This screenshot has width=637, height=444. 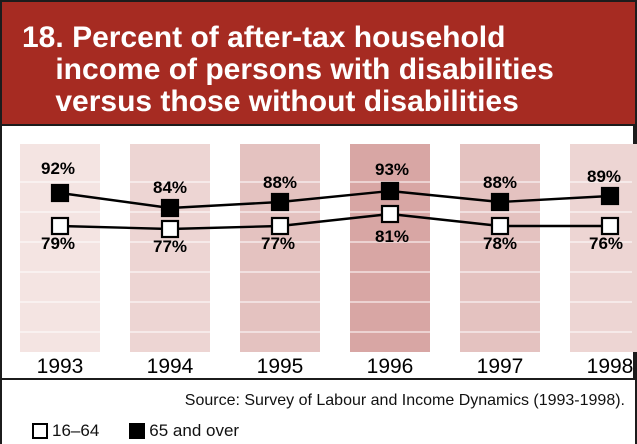 I want to click on data-point-65-over-1994, so click(x=170, y=208).